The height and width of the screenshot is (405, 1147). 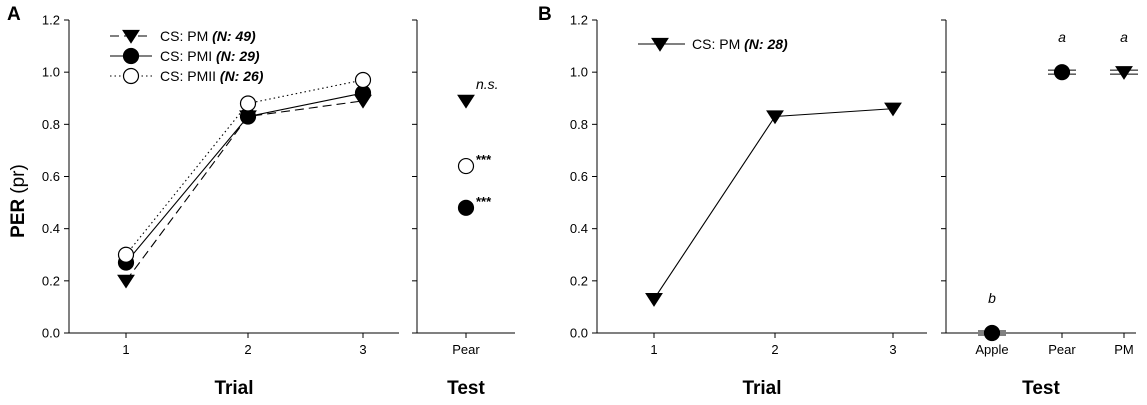 I want to click on y-tick-label-b-trial-4: 0.8, so click(x=579, y=124).